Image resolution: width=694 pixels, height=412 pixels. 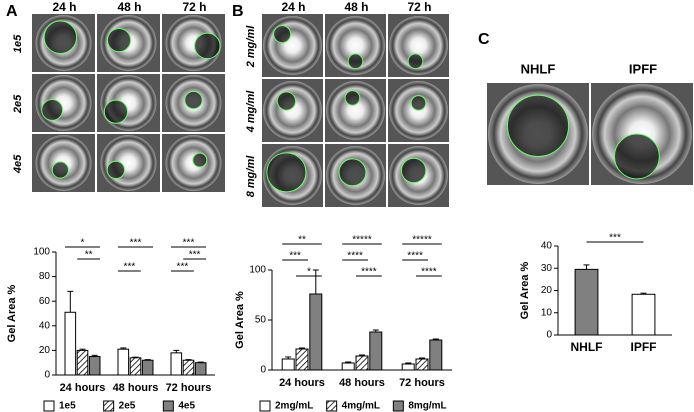 I want to click on y-tick-label: 50, so click(x=261, y=320).